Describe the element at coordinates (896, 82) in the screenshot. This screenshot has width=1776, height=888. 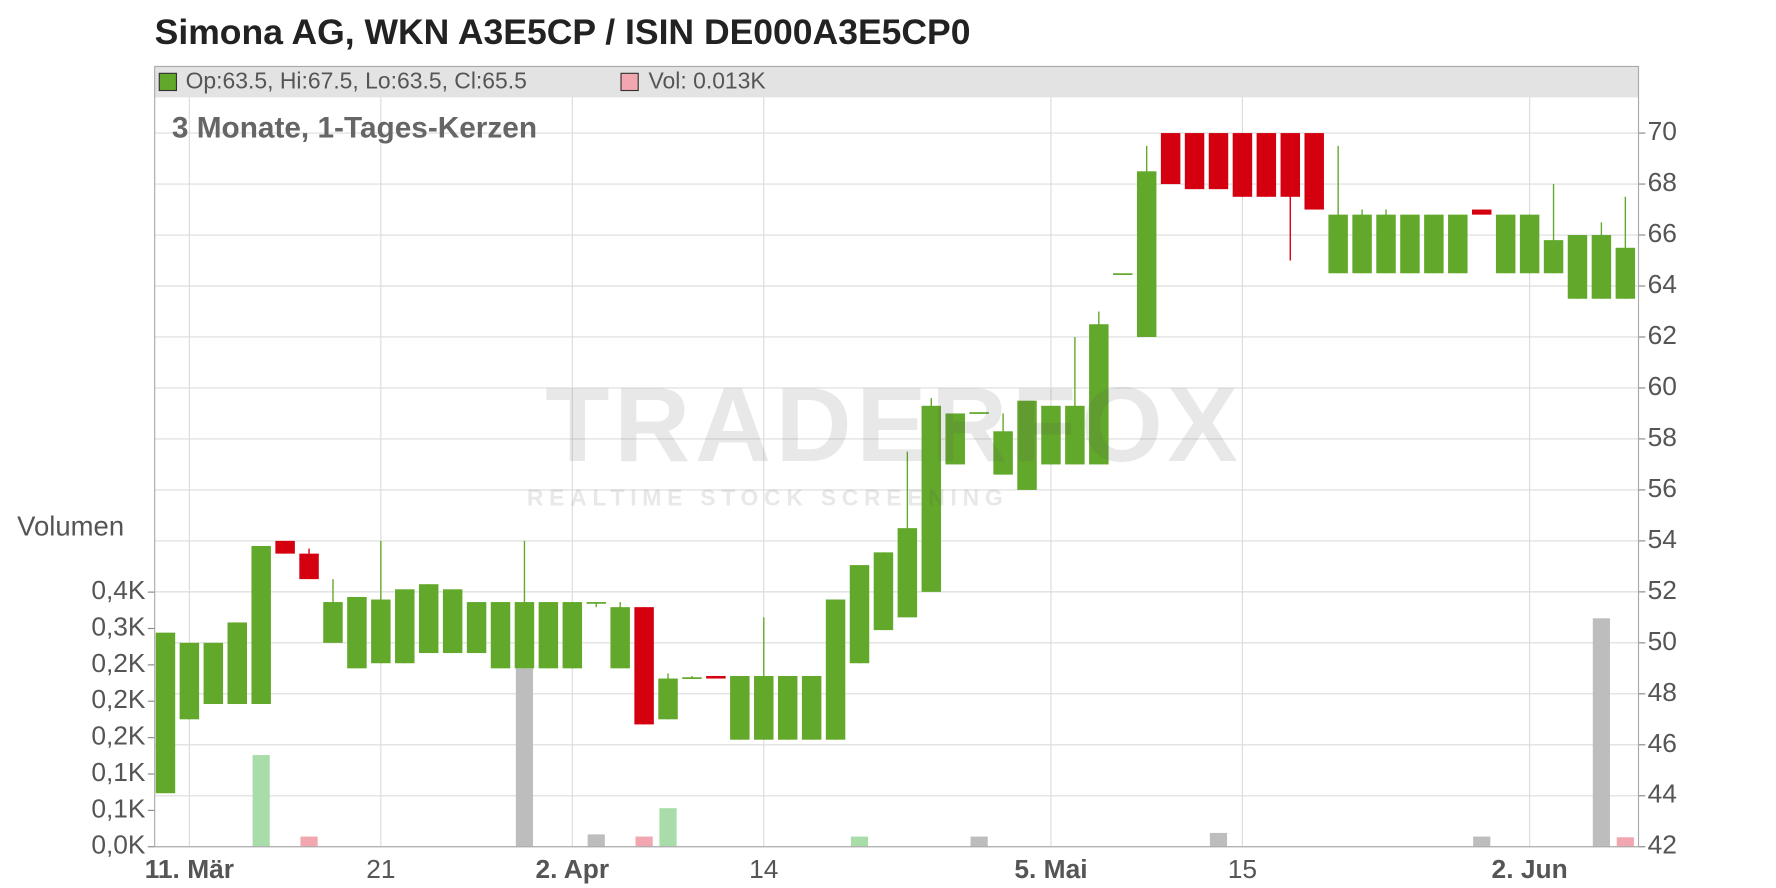
I see `legend-bar` at that location.